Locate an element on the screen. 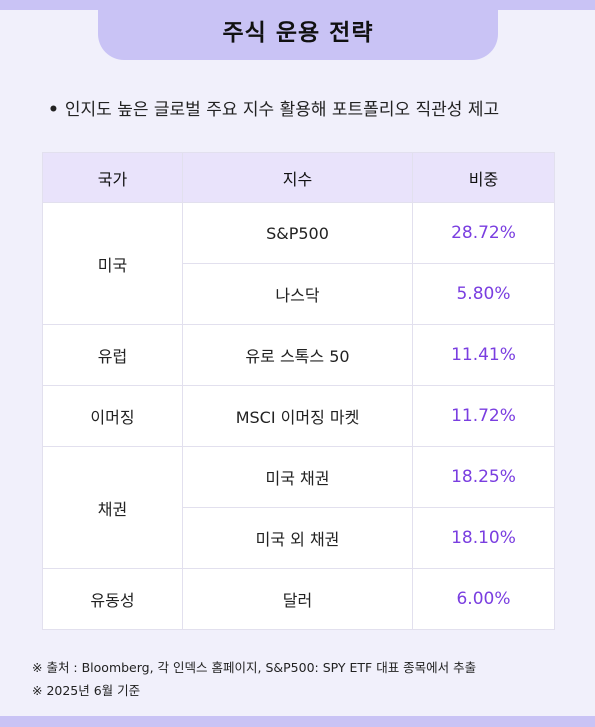 The height and width of the screenshot is (727, 595). country-cell-bonds: 채권 is located at coordinates (112, 507).